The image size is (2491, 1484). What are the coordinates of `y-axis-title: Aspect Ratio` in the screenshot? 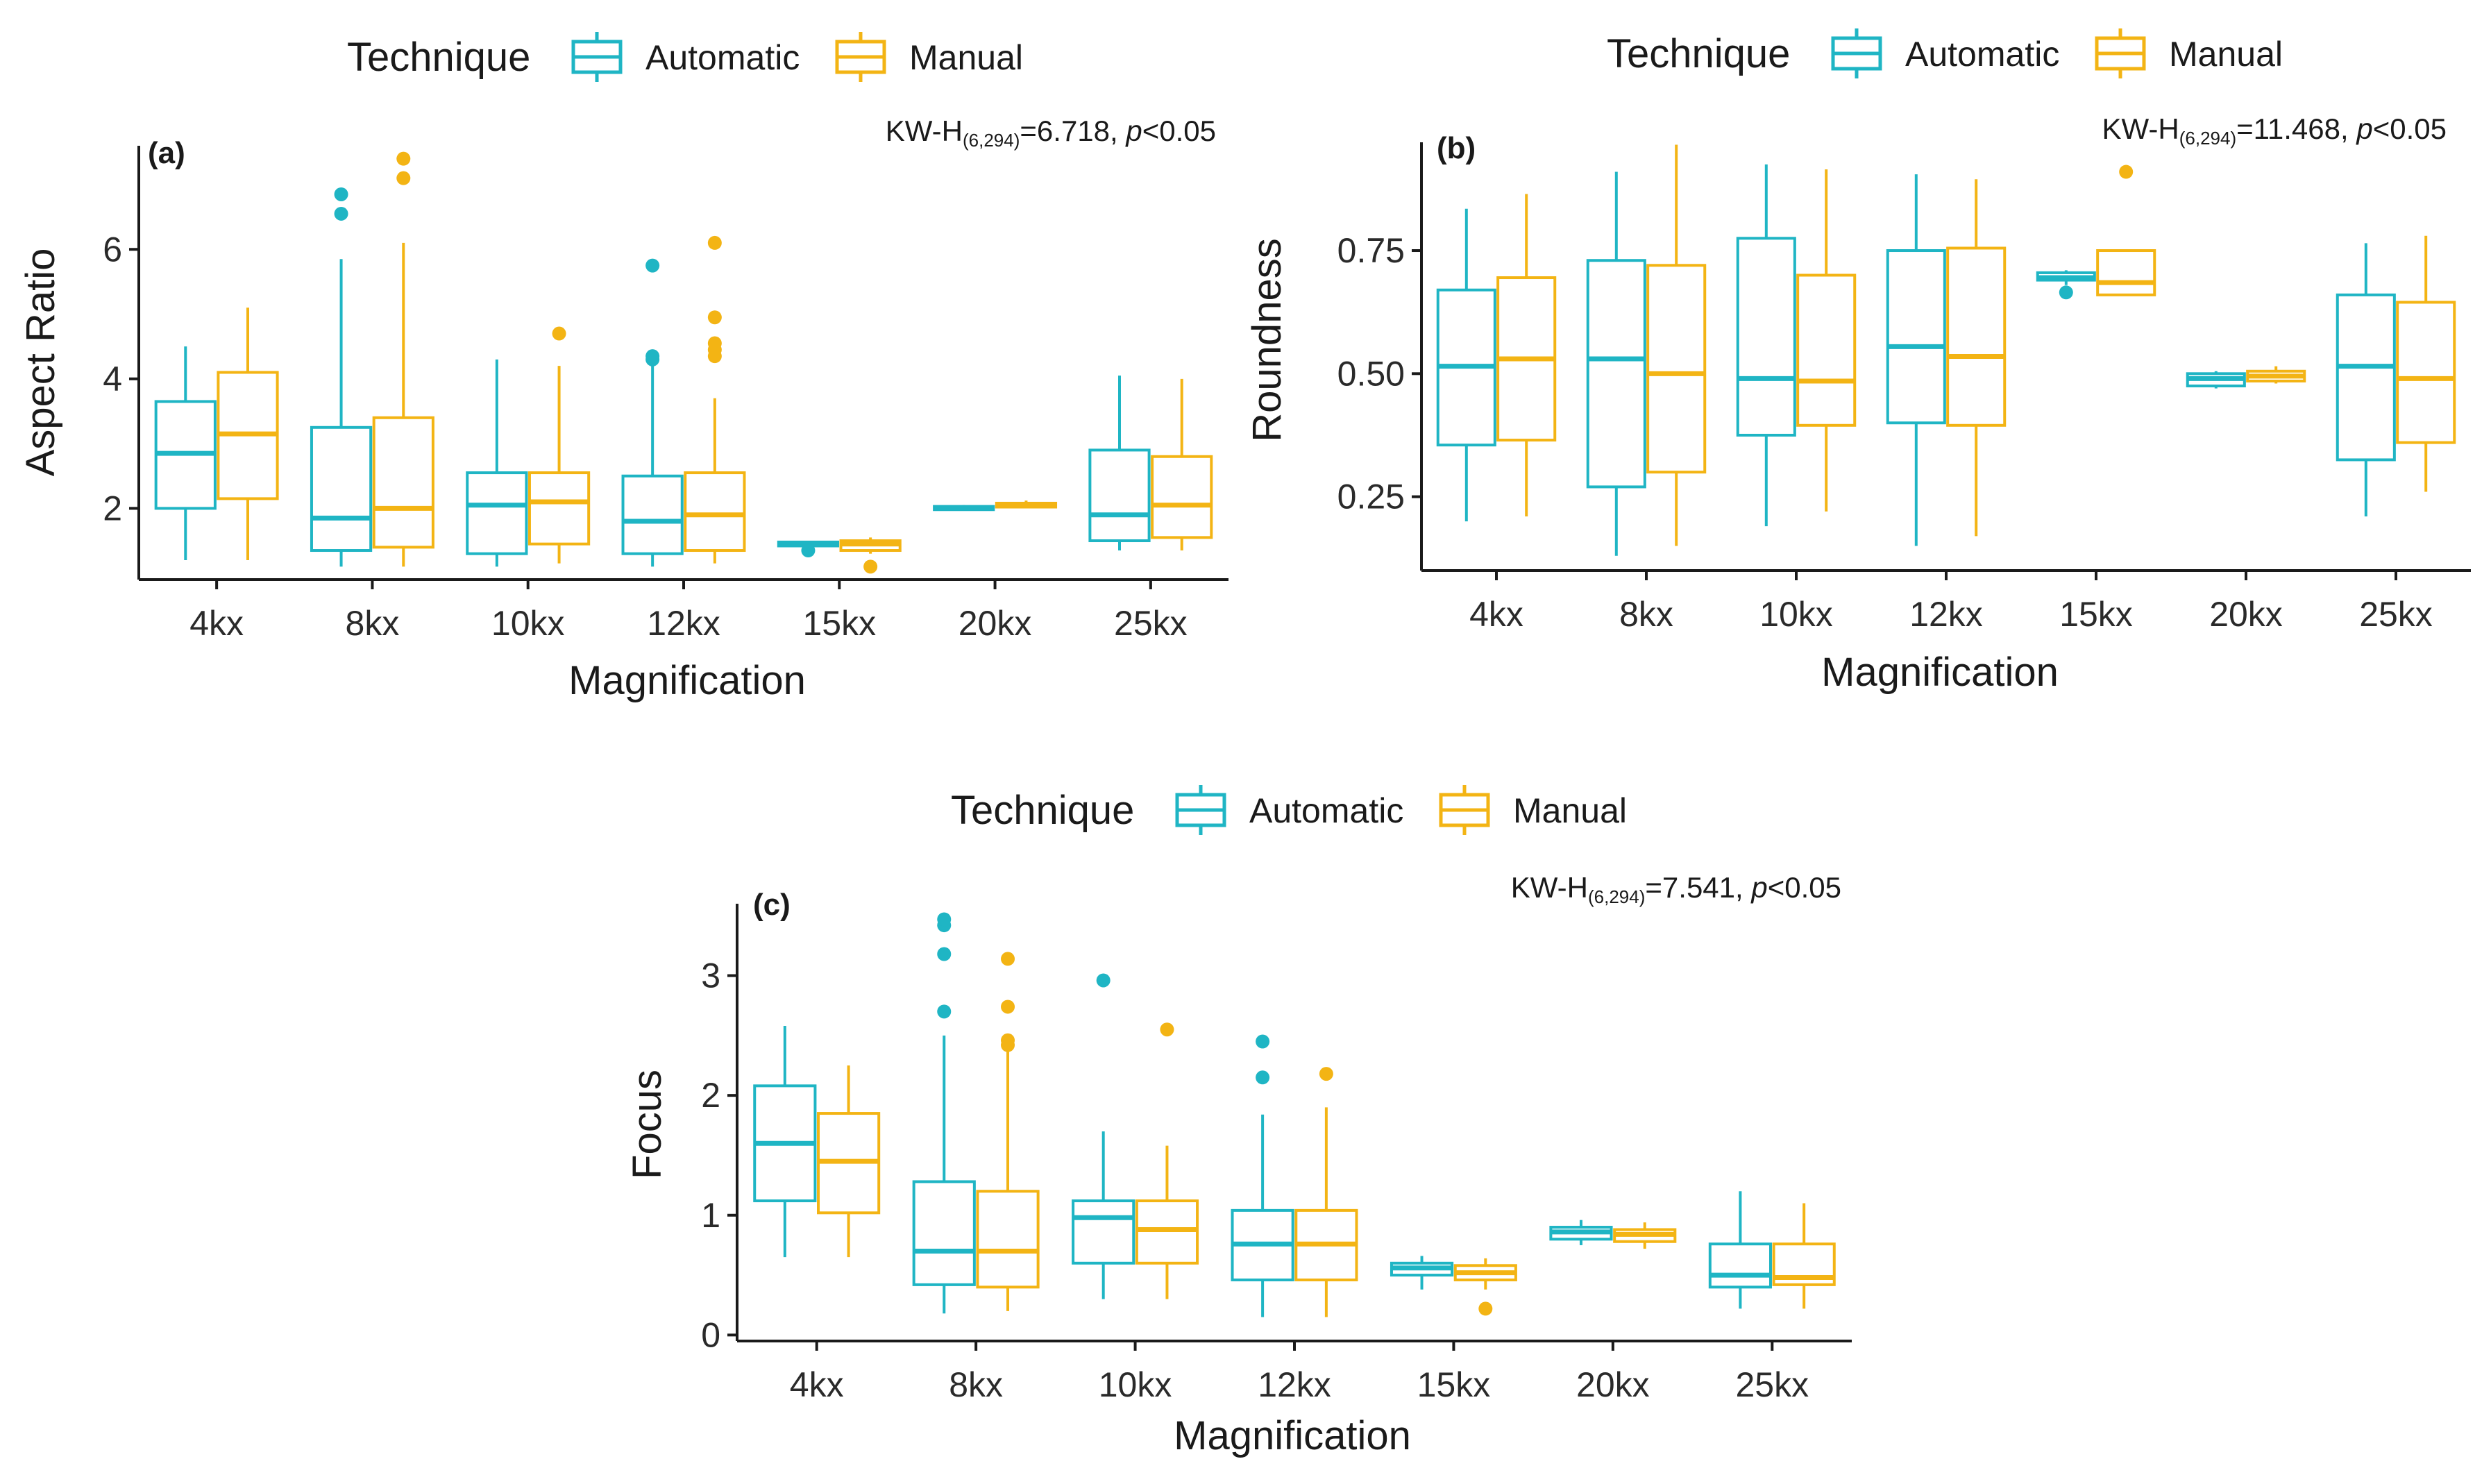 It's located at (41, 363).